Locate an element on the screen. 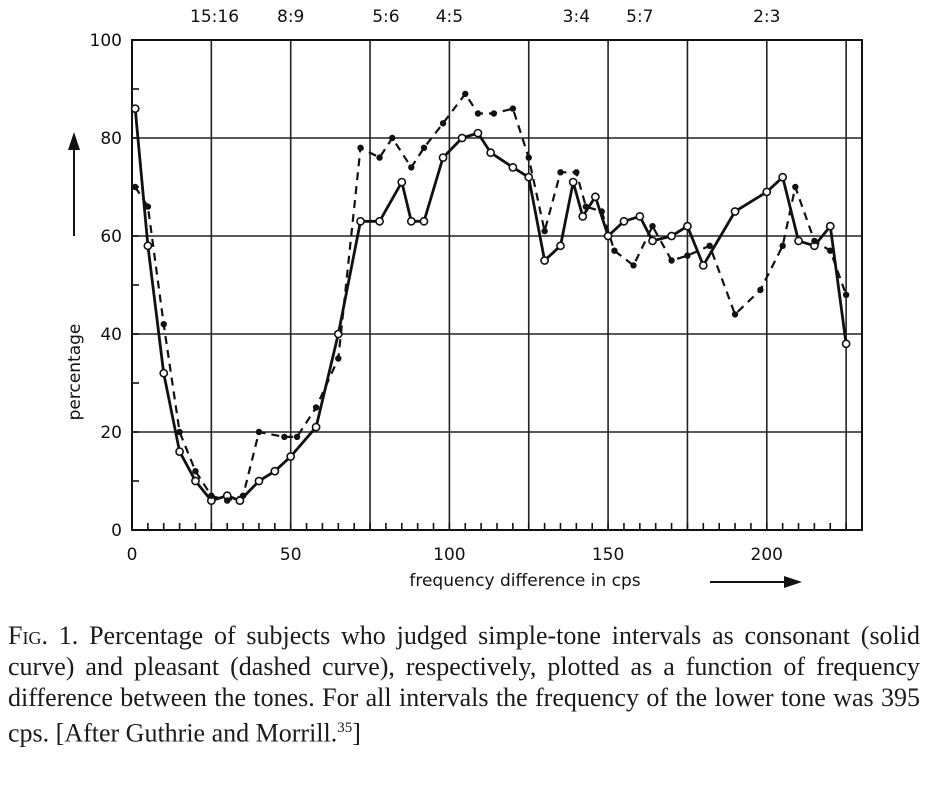 This screenshot has height=786, width=935. interval-label: 5:7 is located at coordinates (639, 17).